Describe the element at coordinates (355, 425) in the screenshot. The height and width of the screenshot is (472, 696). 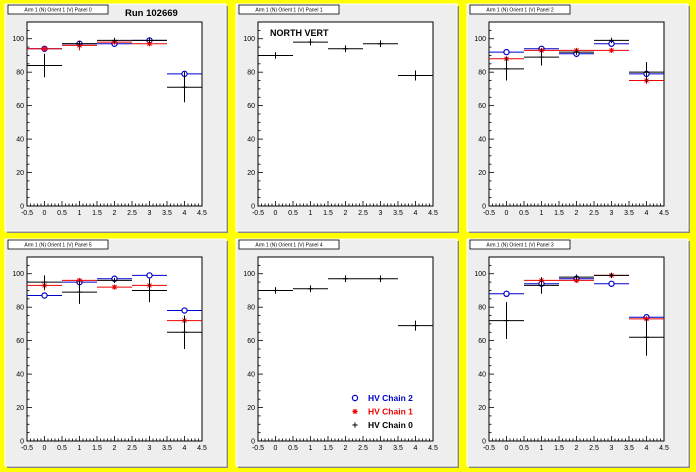
I see `legend-marker` at that location.